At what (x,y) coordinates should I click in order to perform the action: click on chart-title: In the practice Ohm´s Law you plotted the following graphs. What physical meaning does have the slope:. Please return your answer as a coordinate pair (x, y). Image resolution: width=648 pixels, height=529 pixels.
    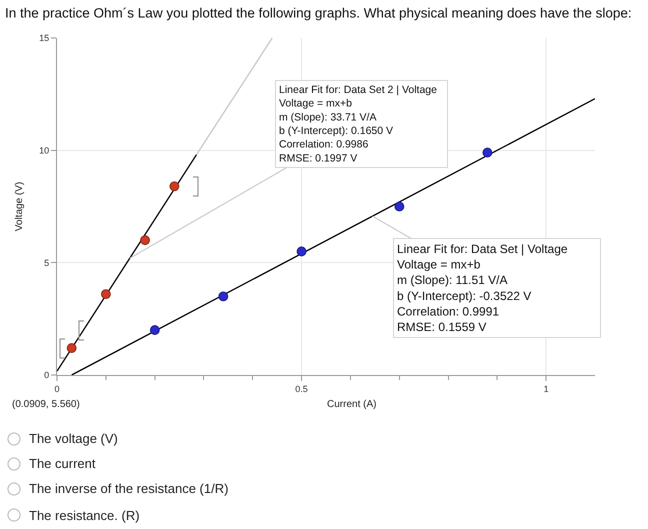
    Looking at the image, I should click on (318, 13).